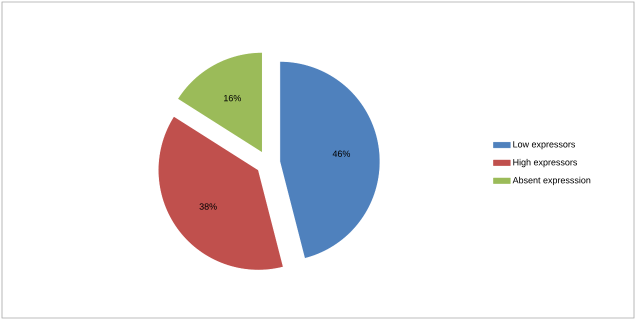  Describe the element at coordinates (208, 206) in the screenshot. I see `data-label: 38%` at that location.